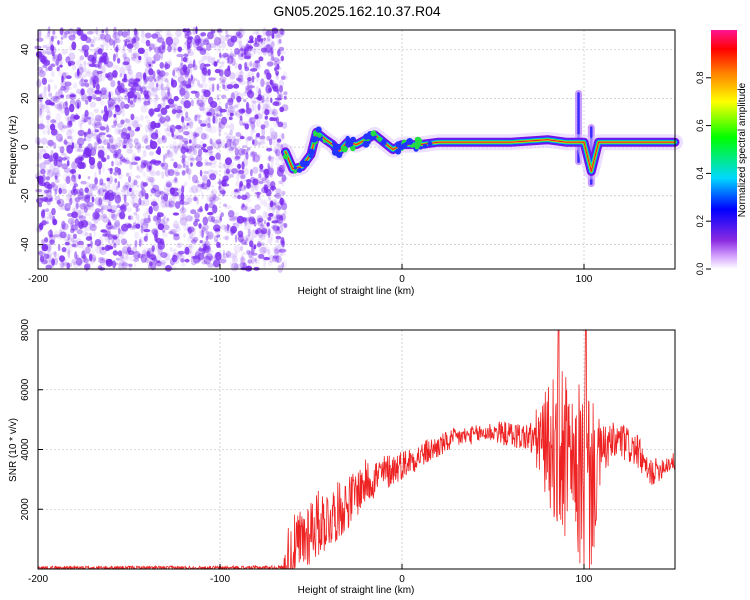 Image resolution: width=750 pixels, height=600 pixels. What do you see at coordinates (25, 147) in the screenshot?
I see `y-tick-label: 0` at bounding box center [25, 147].